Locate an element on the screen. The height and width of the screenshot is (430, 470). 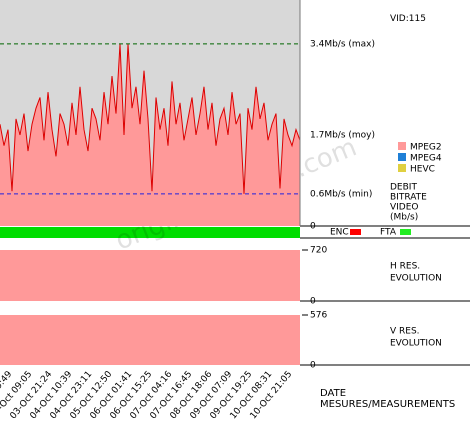
reference-label: 3.4Mb/s (max) is located at coordinates (342, 44).